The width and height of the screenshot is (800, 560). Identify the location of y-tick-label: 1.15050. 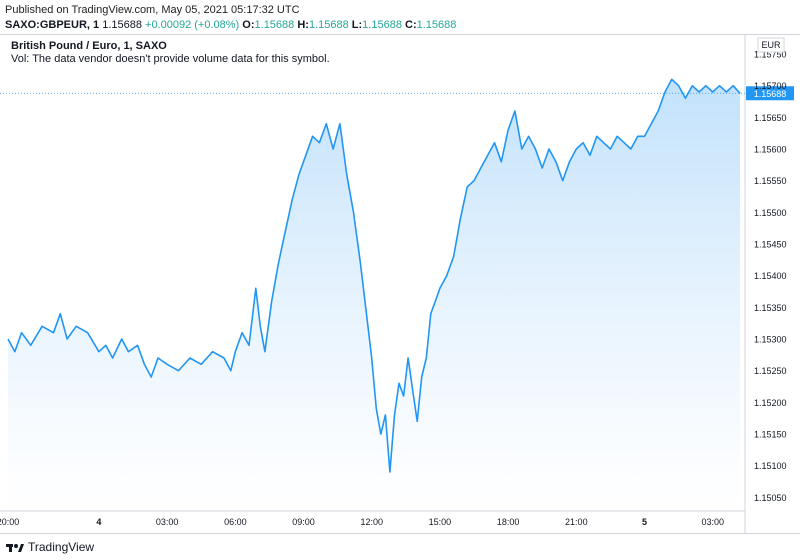
(770, 498).